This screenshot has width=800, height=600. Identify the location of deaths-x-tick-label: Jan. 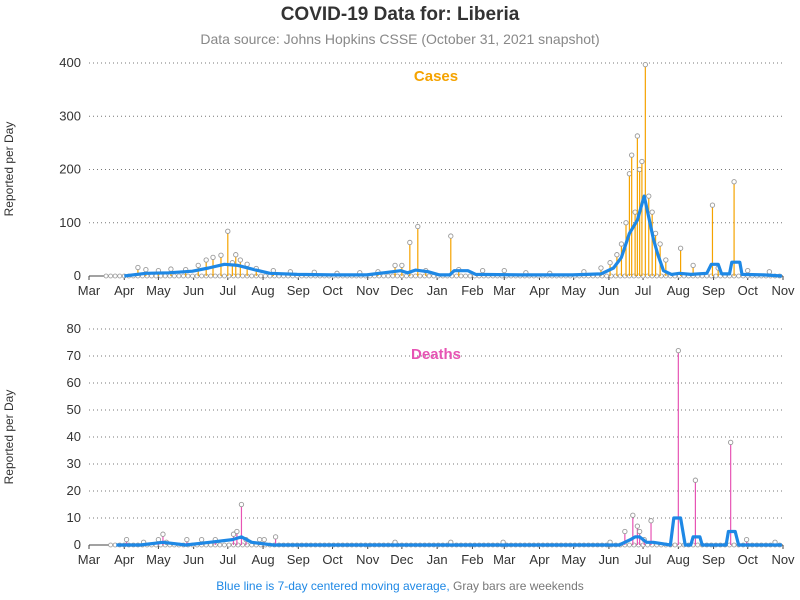
(437, 559).